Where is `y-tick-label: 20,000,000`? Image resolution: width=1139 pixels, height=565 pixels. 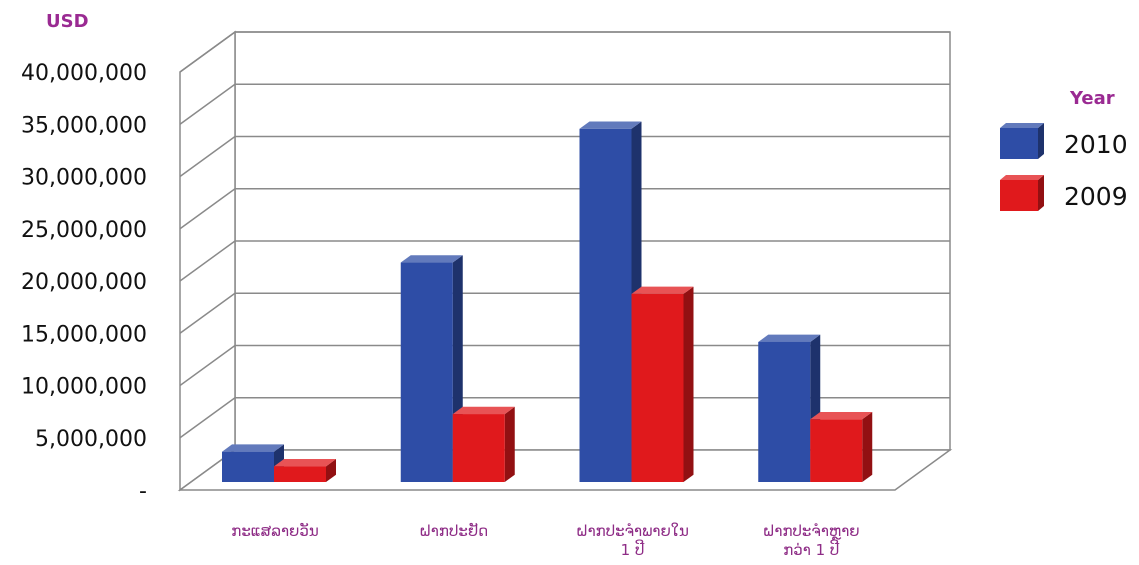 y-tick-label: 20,000,000 is located at coordinates (84, 282).